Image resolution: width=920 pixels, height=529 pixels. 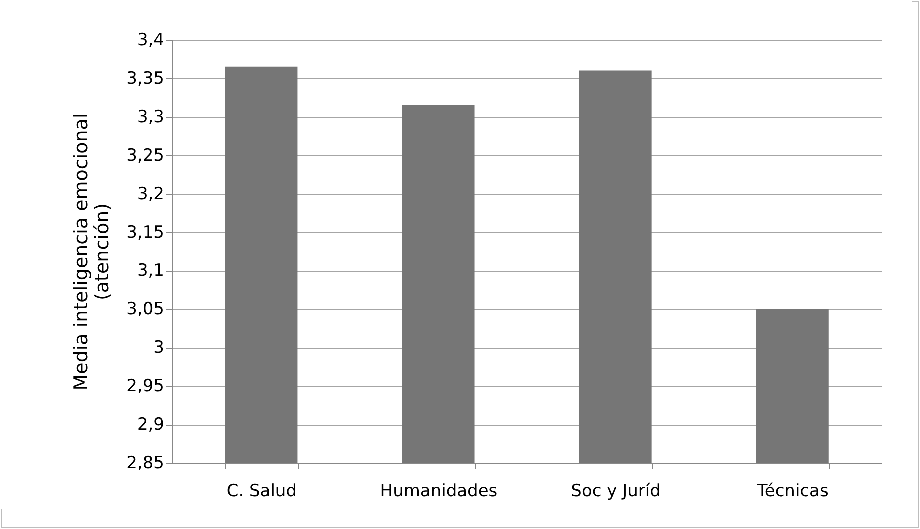 I want to click on y-tick-label: 3,15, so click(x=145, y=232).